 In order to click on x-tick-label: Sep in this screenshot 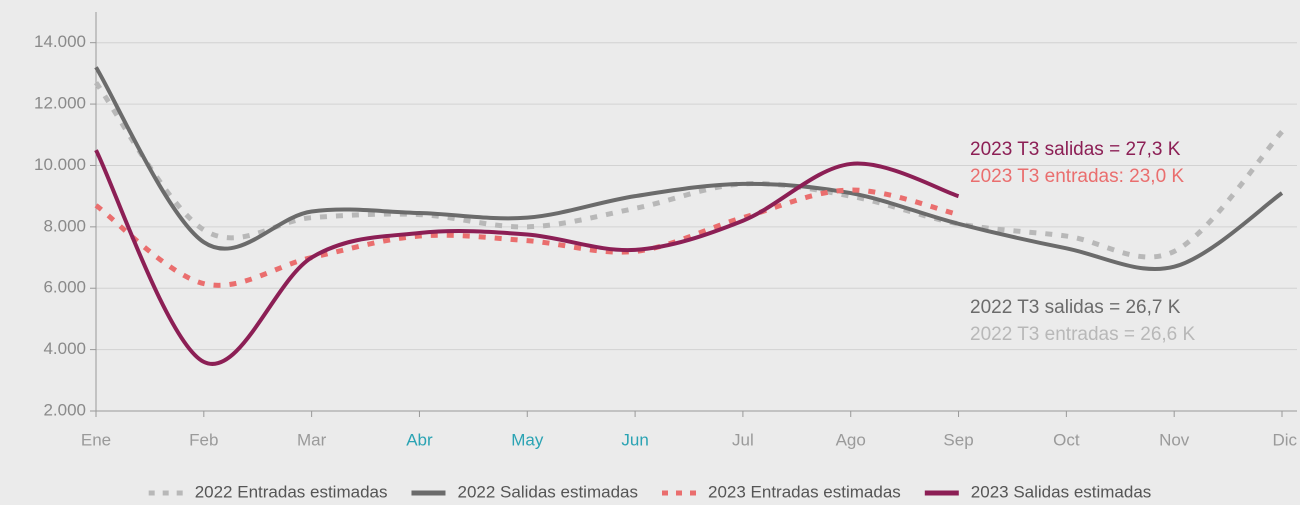, I will do `click(958, 439)`.